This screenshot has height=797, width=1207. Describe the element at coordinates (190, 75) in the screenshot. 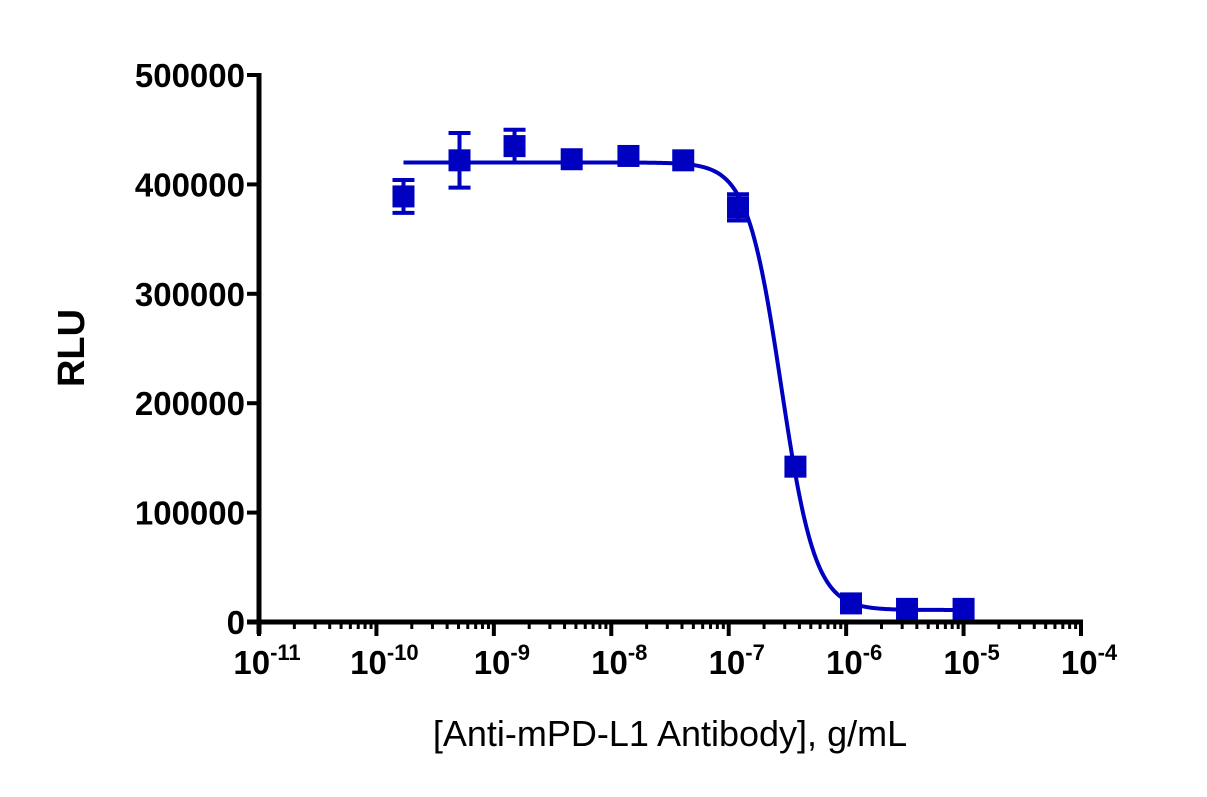

I see `y-tick-label: 500000` at that location.